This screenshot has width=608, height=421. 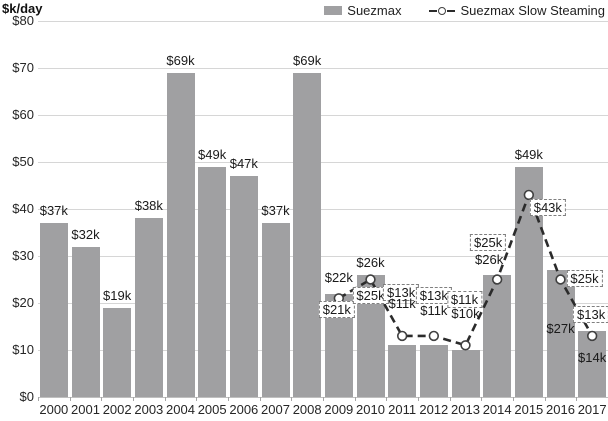 What do you see at coordinates (23, 255) in the screenshot?
I see `y-tick-label-30: $30` at bounding box center [23, 255].